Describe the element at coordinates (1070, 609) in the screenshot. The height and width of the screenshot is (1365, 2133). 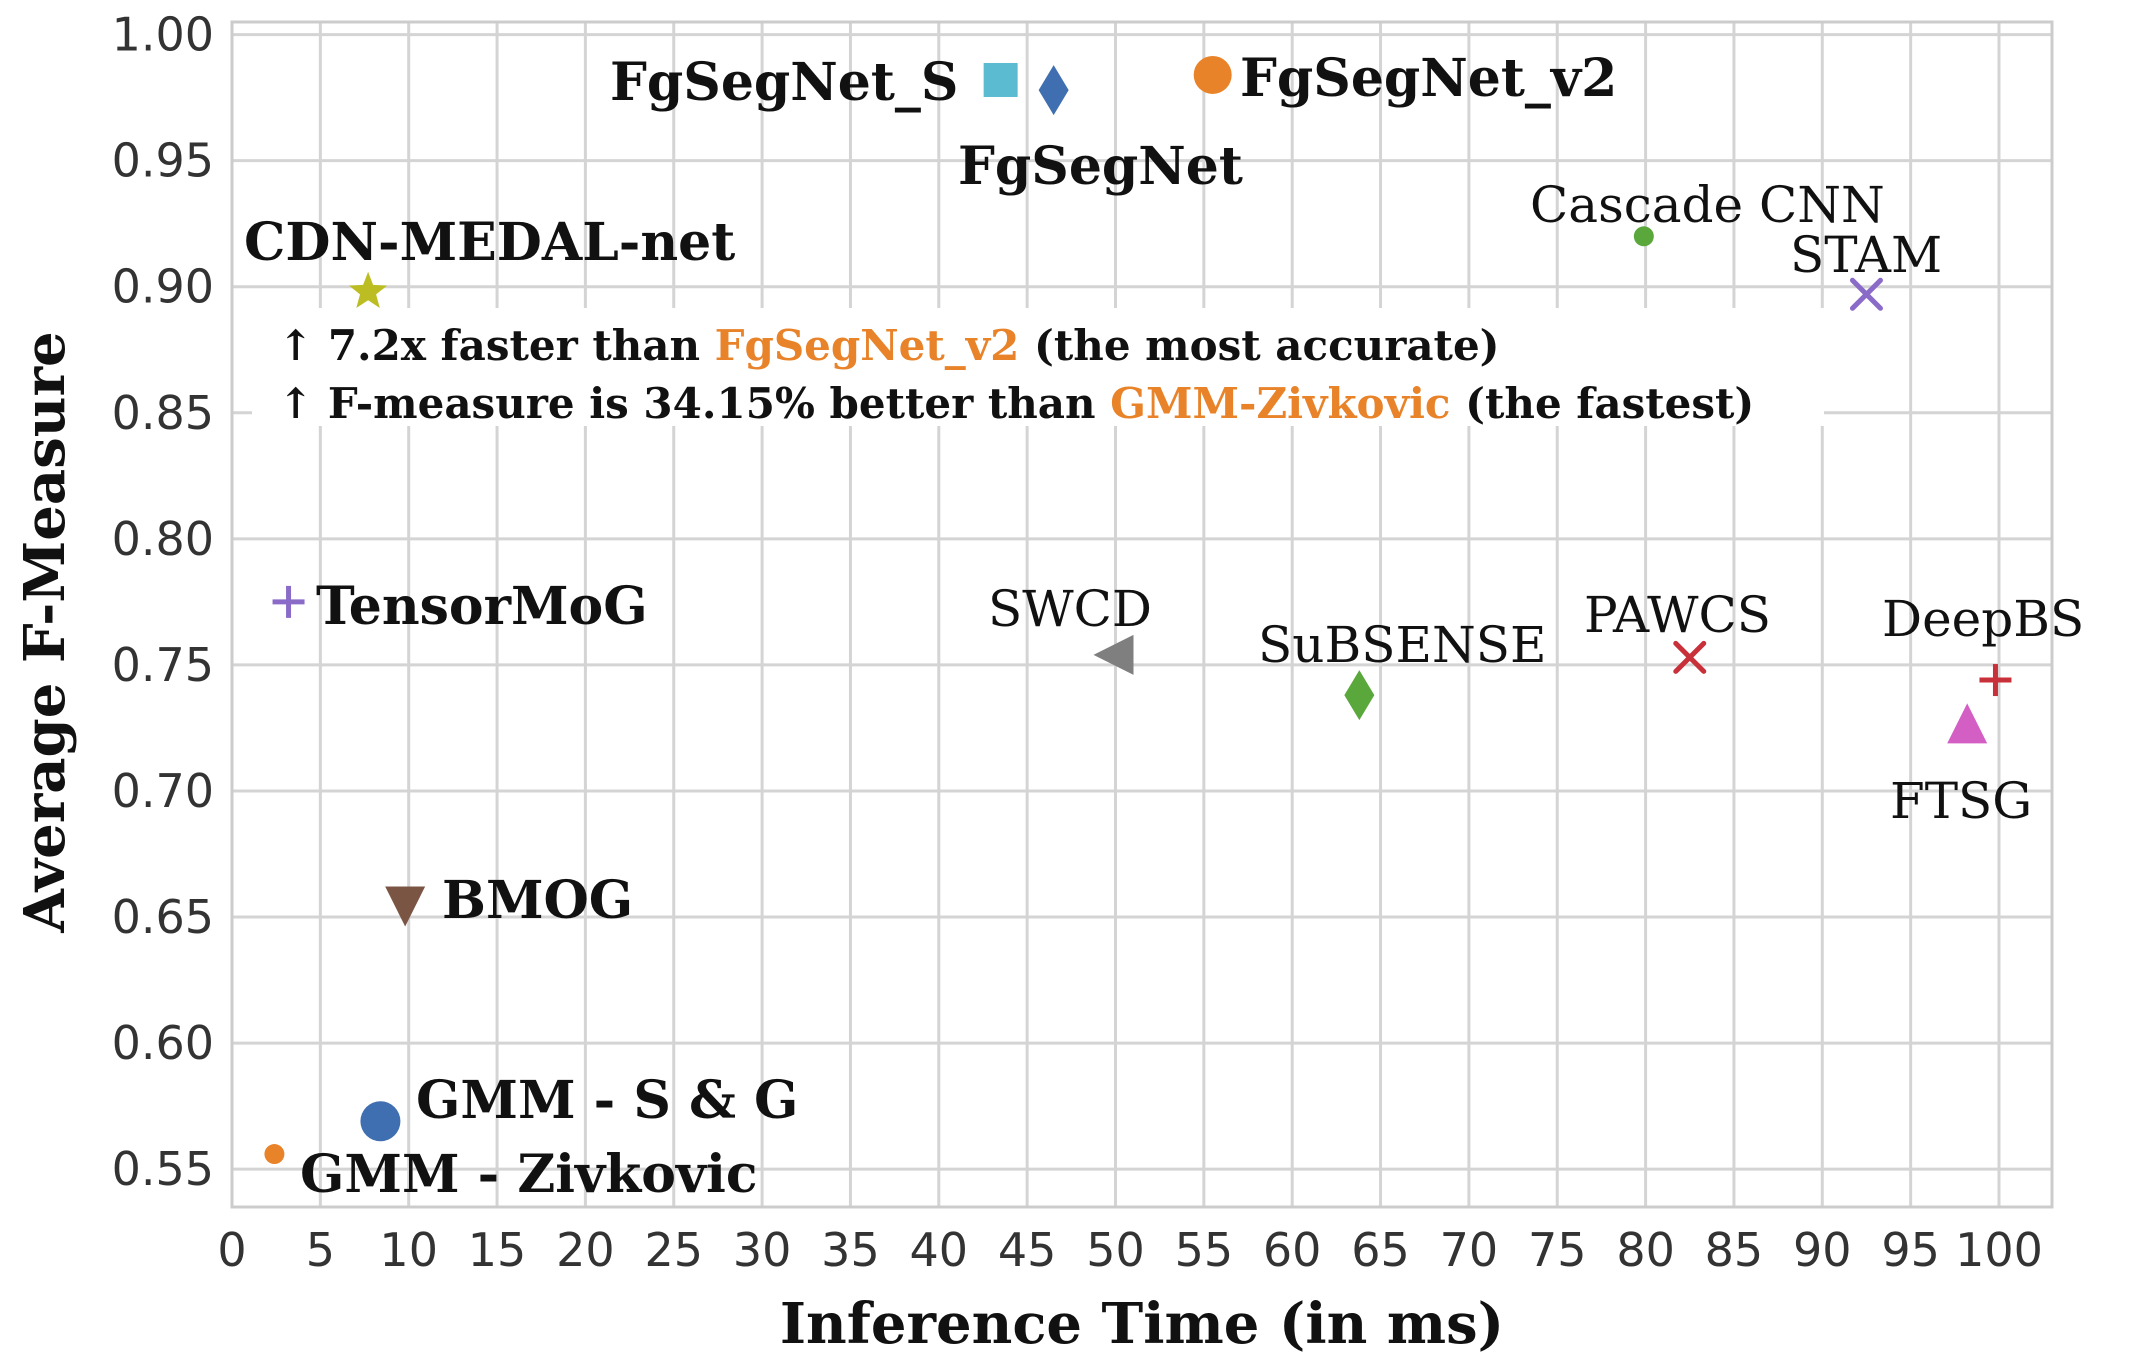
I see `label-swcd: SWCD` at that location.